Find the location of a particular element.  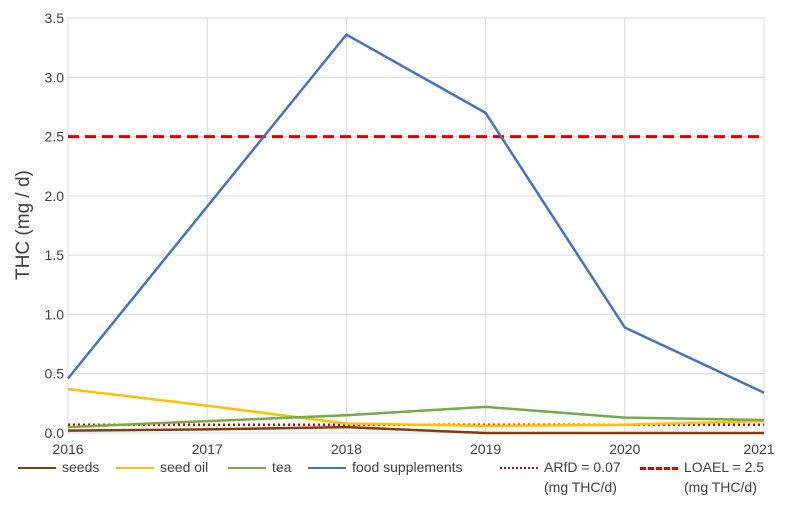

y-tick-label: 2.5 is located at coordinates (55, 137).